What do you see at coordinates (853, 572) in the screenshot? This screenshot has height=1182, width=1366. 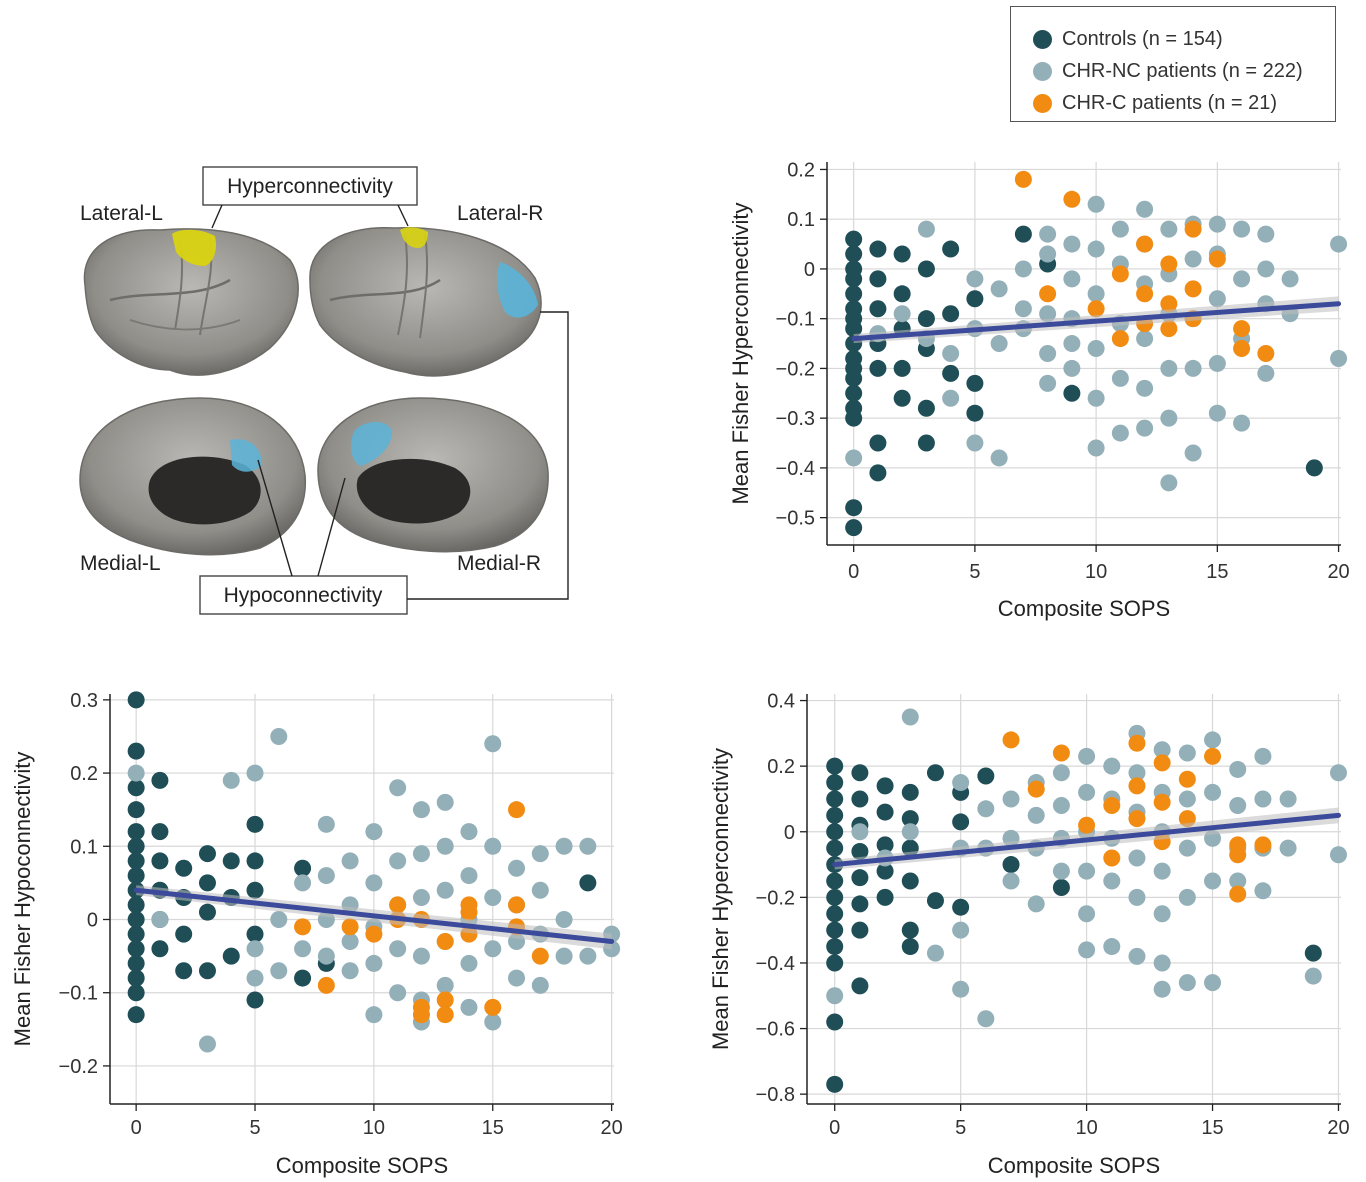 I see `x-tick-label: 0` at bounding box center [853, 572].